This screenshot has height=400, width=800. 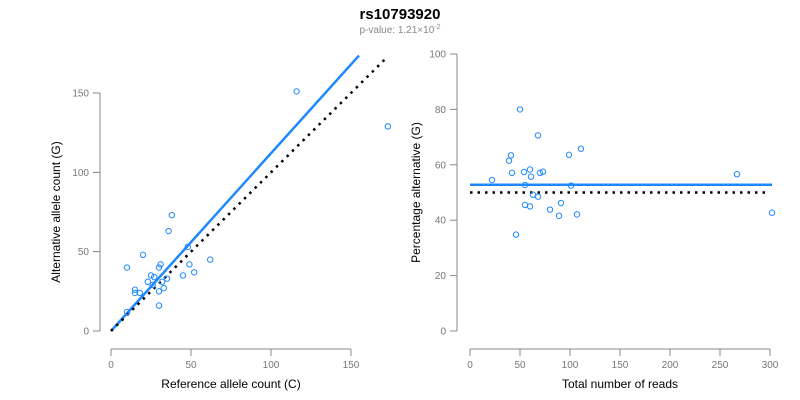 I want to click on x-tick-label: 250, so click(x=720, y=365).